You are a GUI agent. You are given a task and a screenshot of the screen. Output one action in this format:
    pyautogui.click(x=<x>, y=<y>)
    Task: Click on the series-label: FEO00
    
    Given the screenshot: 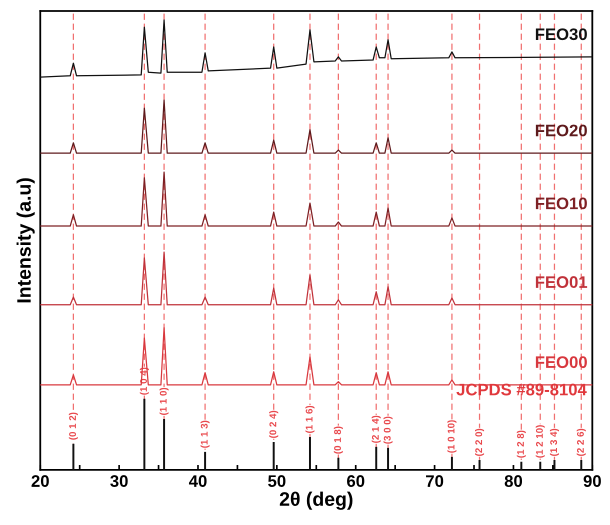 What is the action you would take?
    pyautogui.click(x=561, y=362)
    